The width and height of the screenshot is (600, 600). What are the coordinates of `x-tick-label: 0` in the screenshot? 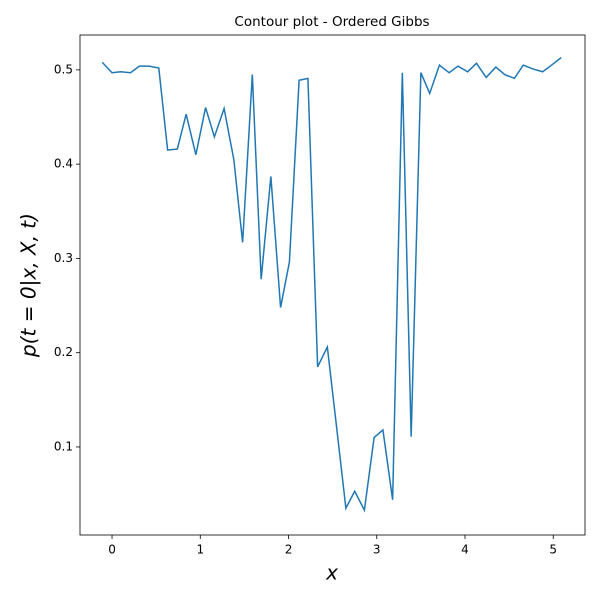 It's located at (112, 550).